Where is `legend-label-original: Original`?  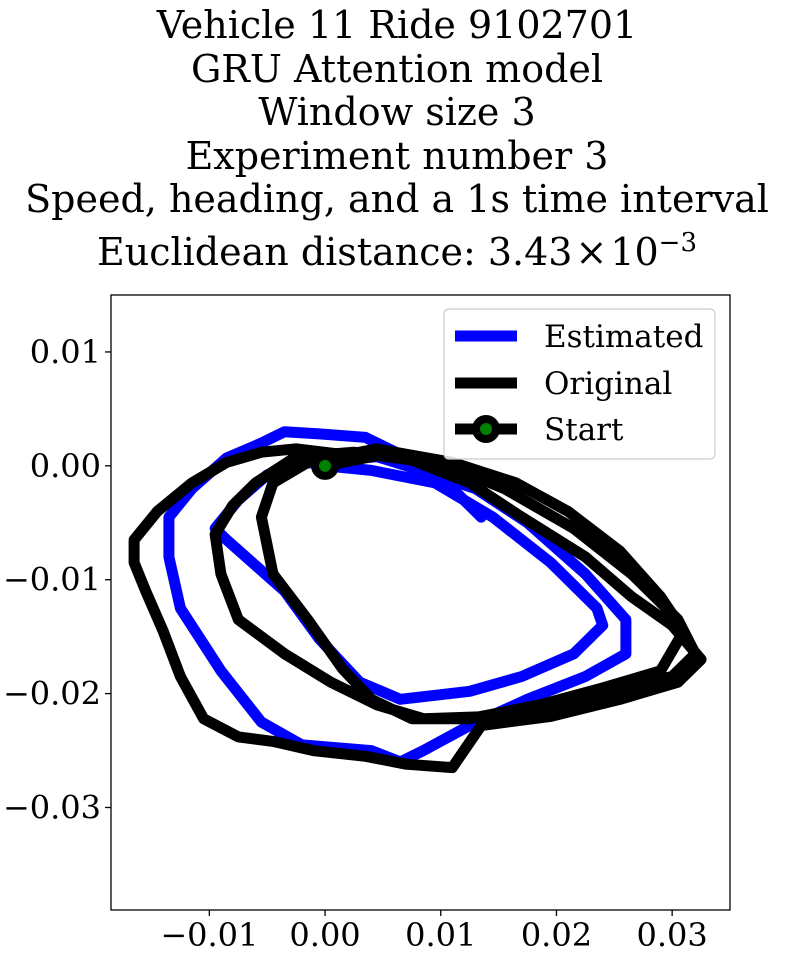
legend-label-original: Original is located at coordinates (608, 384).